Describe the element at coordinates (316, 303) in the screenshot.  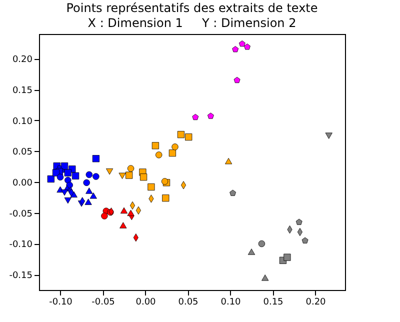
I see `x-tick-label: 0.20` at that location.